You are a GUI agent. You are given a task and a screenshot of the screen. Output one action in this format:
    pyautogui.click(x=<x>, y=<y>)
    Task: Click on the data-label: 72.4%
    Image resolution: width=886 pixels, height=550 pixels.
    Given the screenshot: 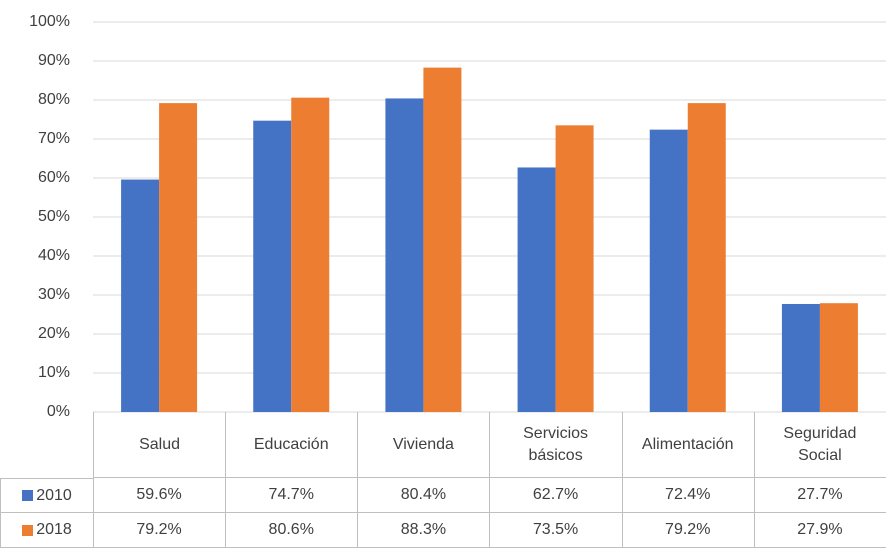 What is the action you would take?
    pyautogui.click(x=688, y=495)
    